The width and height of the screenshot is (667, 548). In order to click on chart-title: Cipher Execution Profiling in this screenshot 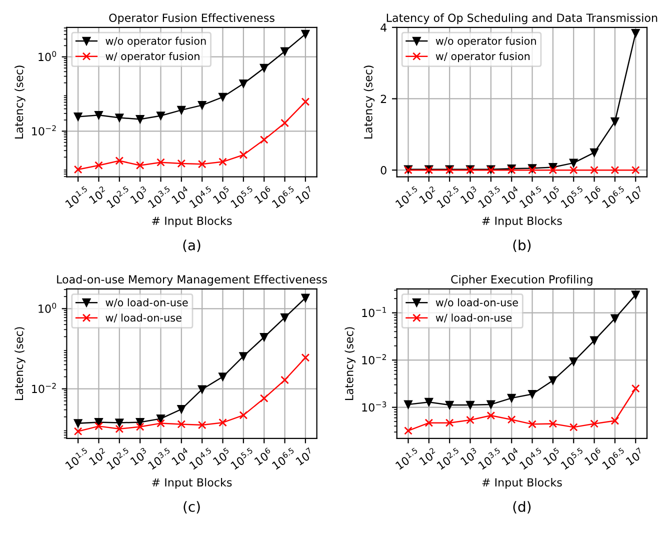, I will do `click(521, 280)`.